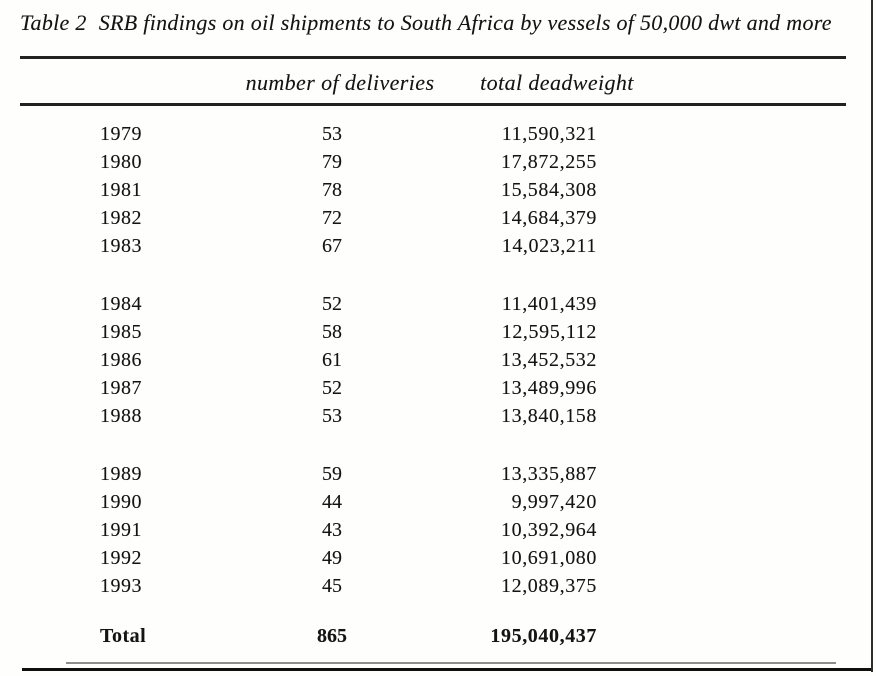 This screenshot has height=676, width=876. What do you see at coordinates (433, 558) in the screenshot?
I see `table-row: 1992 49 10,691,080` at bounding box center [433, 558].